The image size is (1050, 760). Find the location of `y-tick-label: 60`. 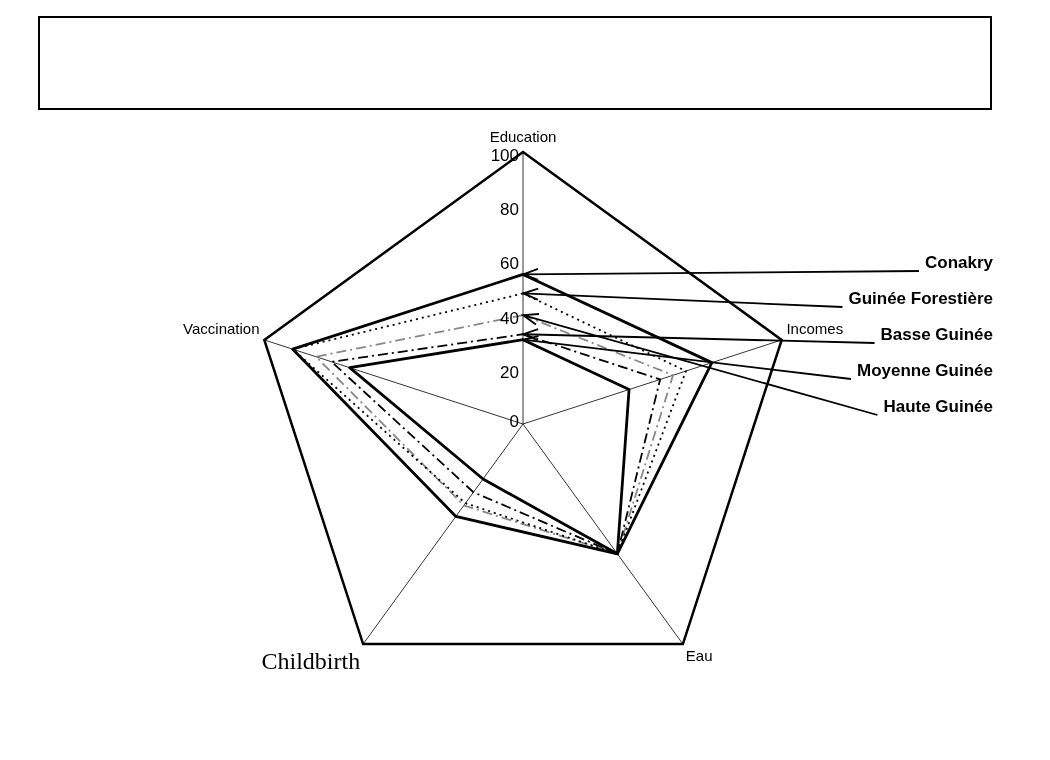

y-tick-label: 60 is located at coordinates (509, 264).